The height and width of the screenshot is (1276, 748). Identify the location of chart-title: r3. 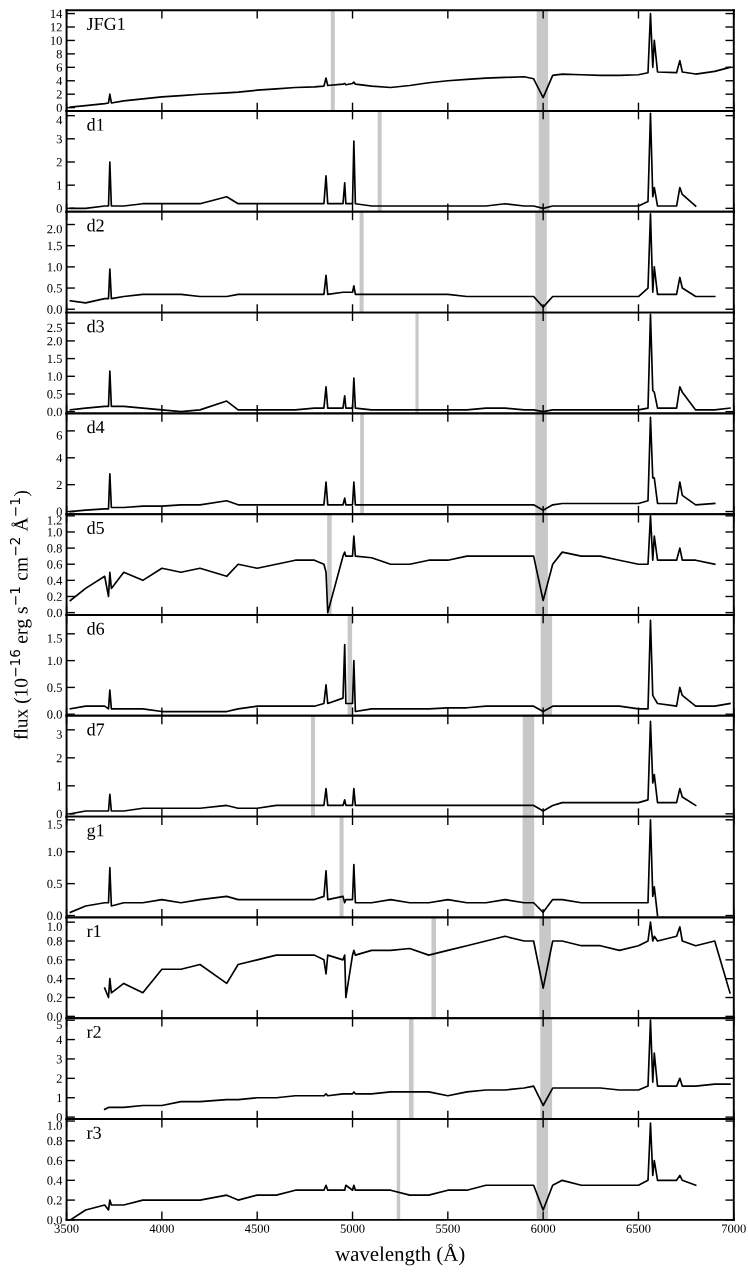
(93, 1132).